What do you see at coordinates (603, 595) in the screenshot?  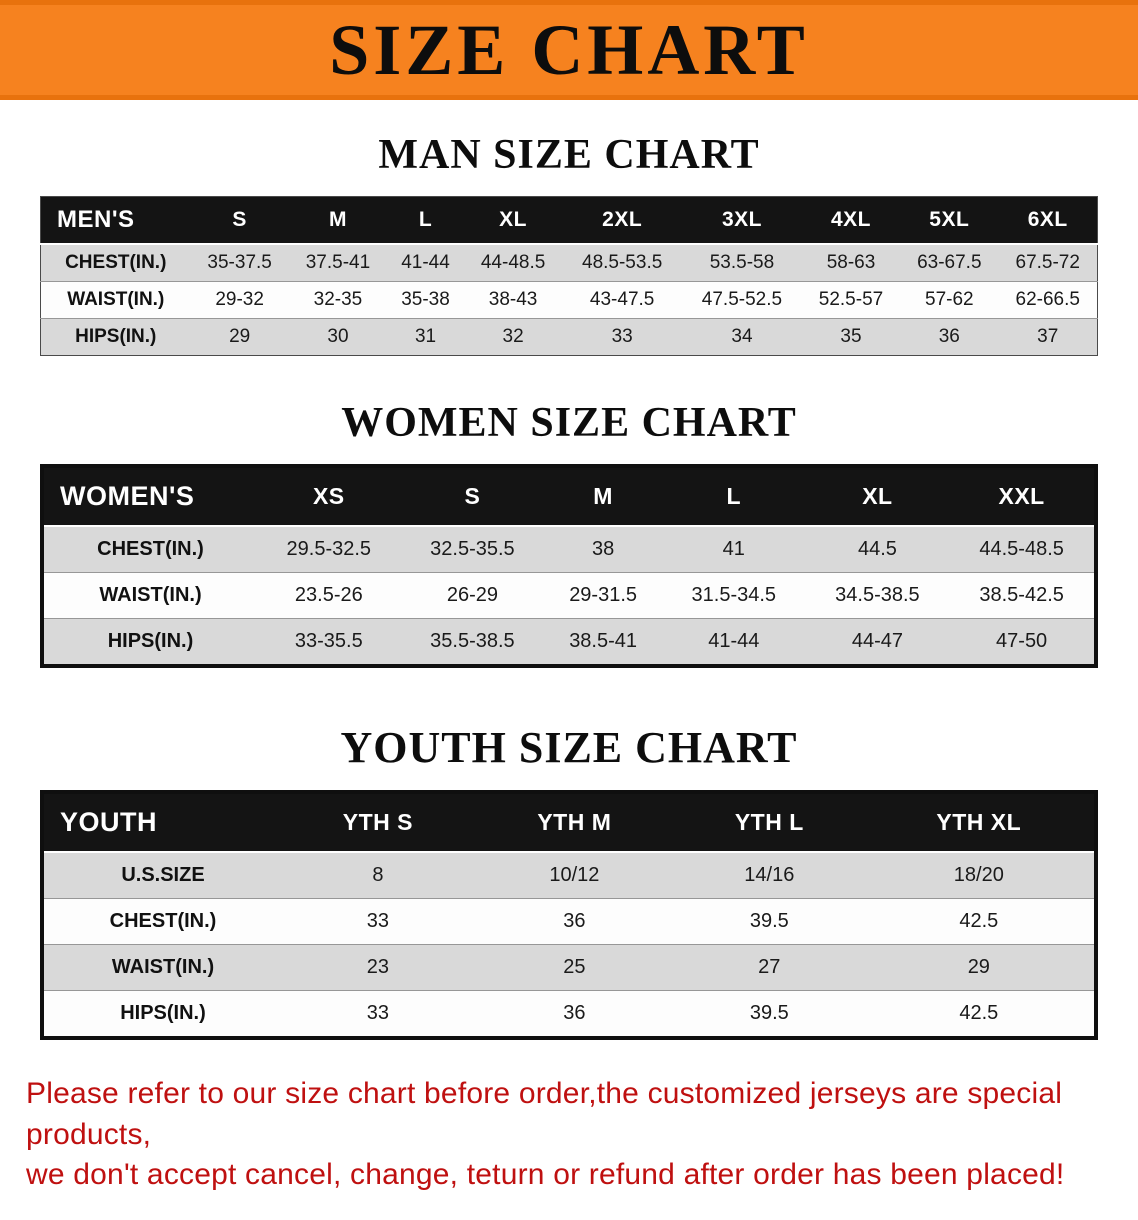 I see `size-value: 29-31.5` at bounding box center [603, 595].